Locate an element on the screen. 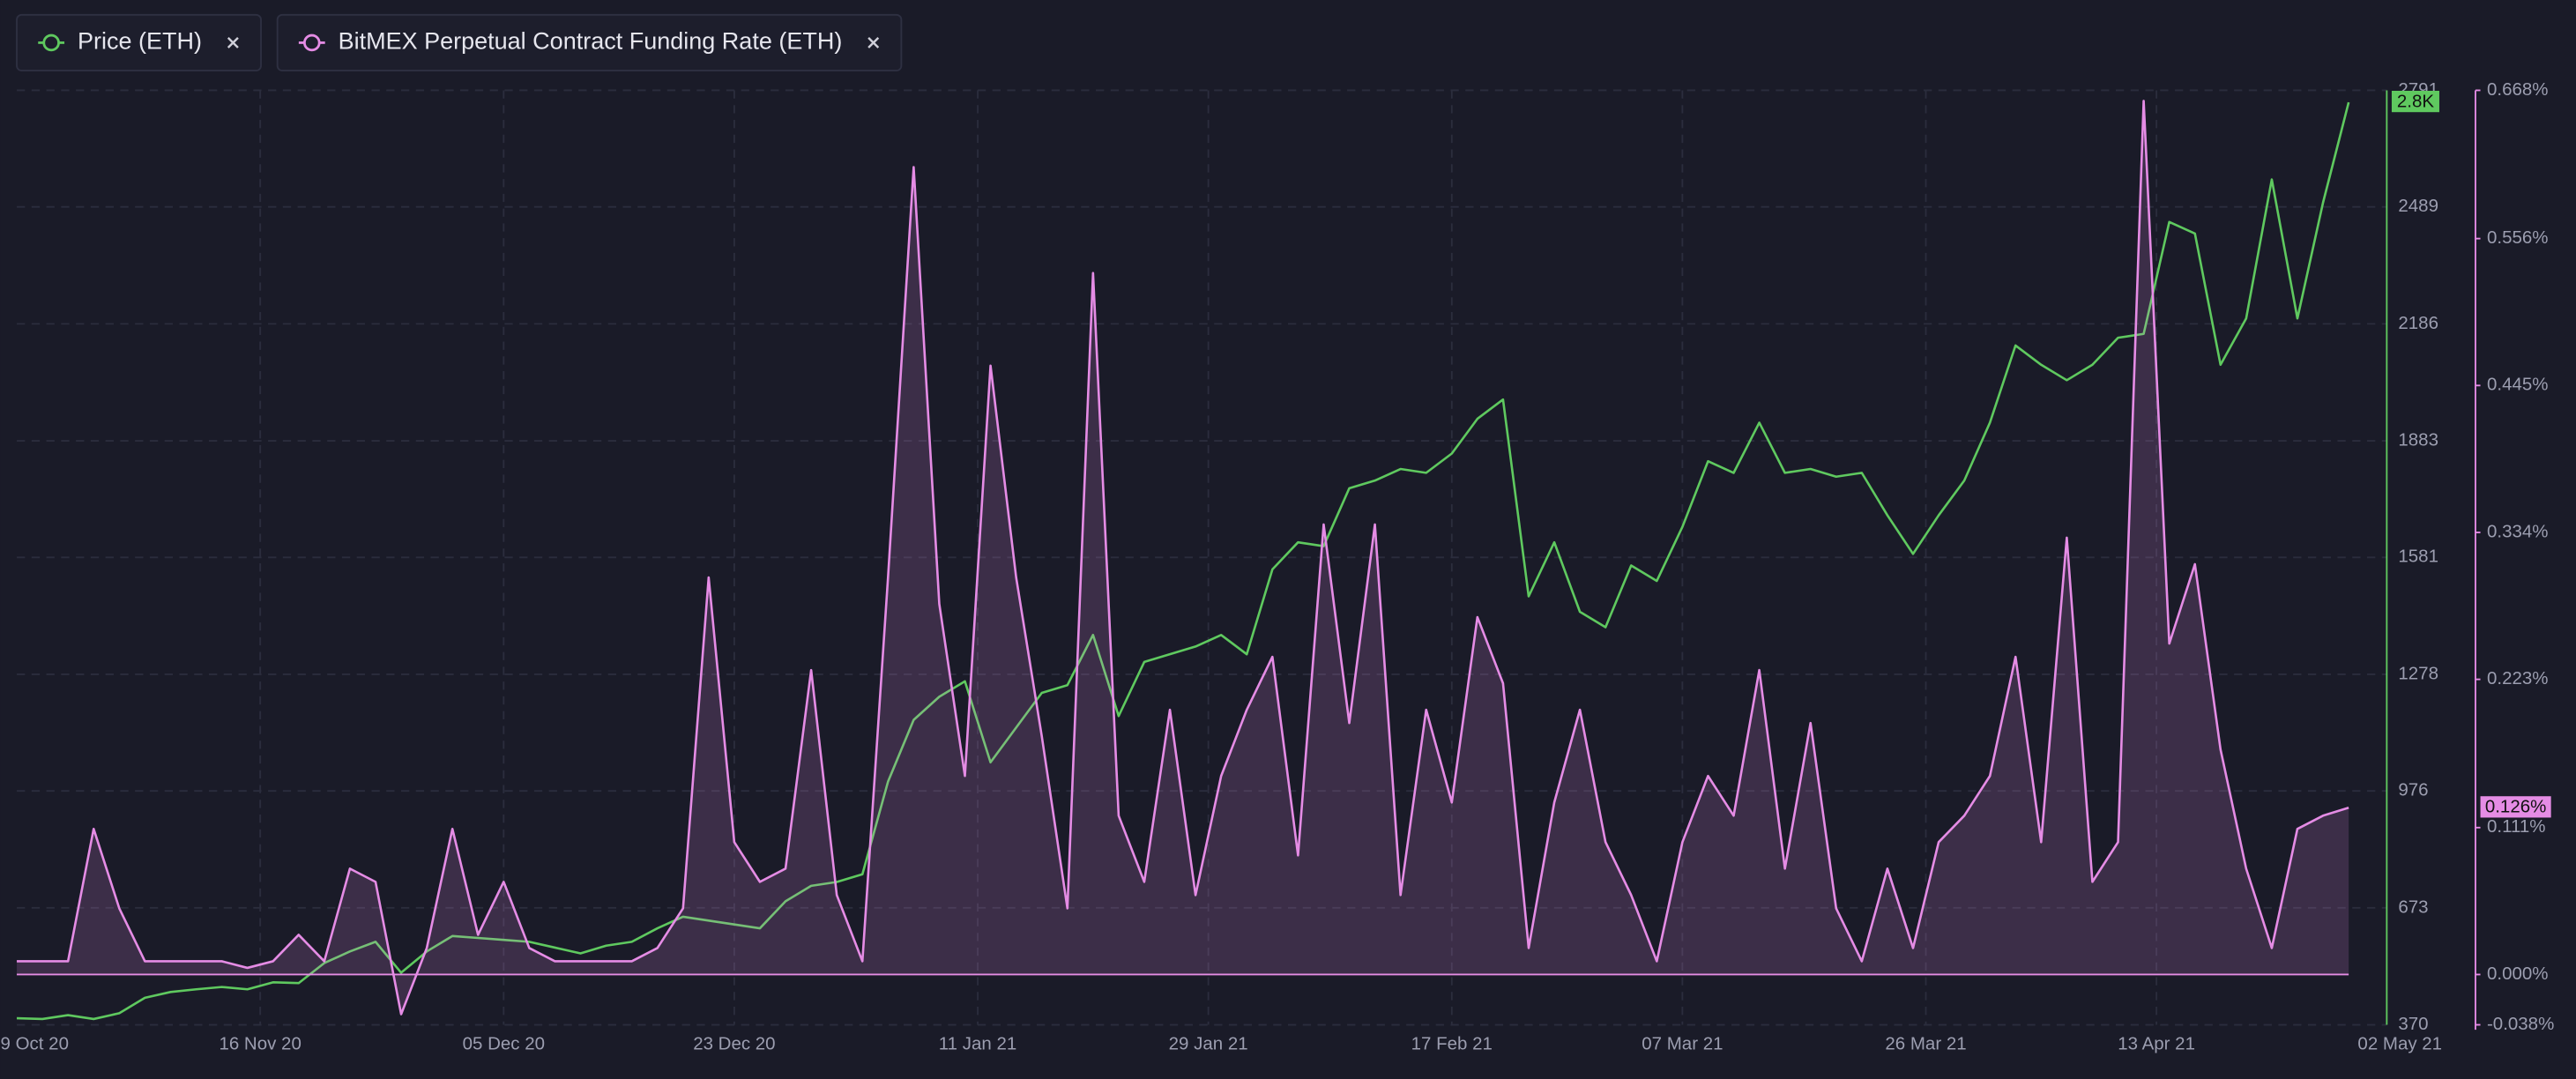  y-tick-label: 673 is located at coordinates (2413, 907).